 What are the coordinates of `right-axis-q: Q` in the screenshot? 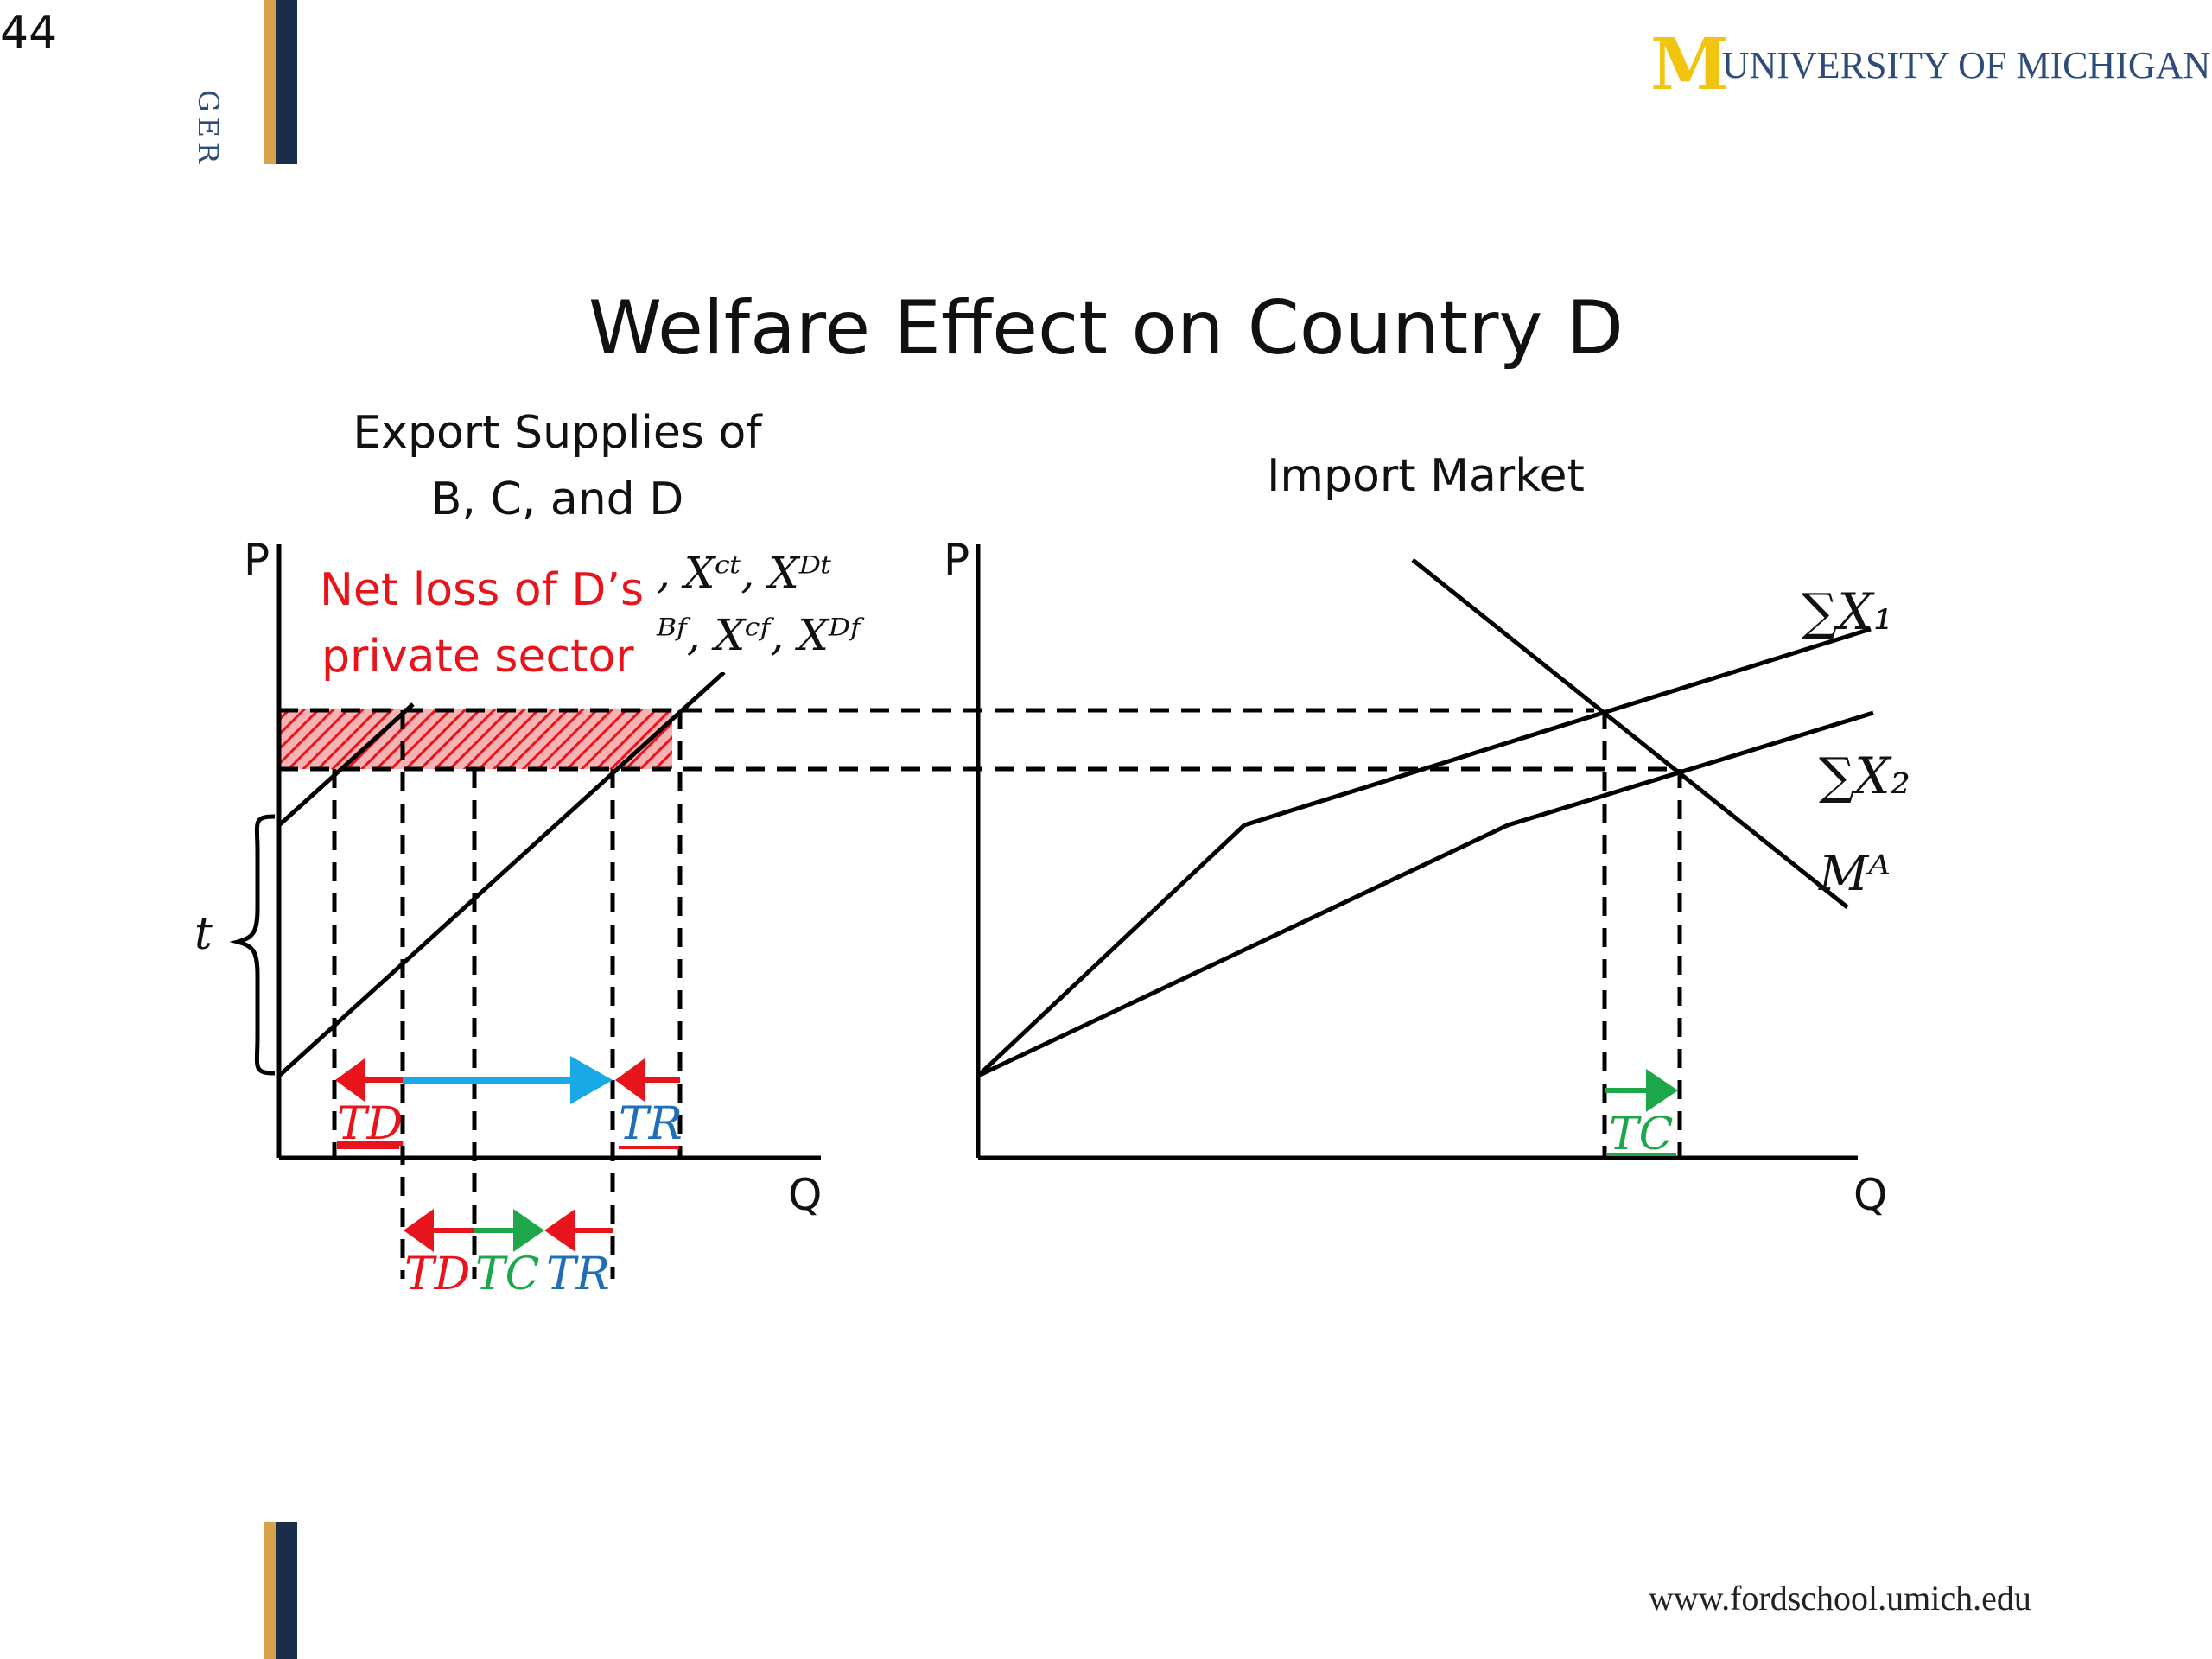 It's located at (1870, 1195).